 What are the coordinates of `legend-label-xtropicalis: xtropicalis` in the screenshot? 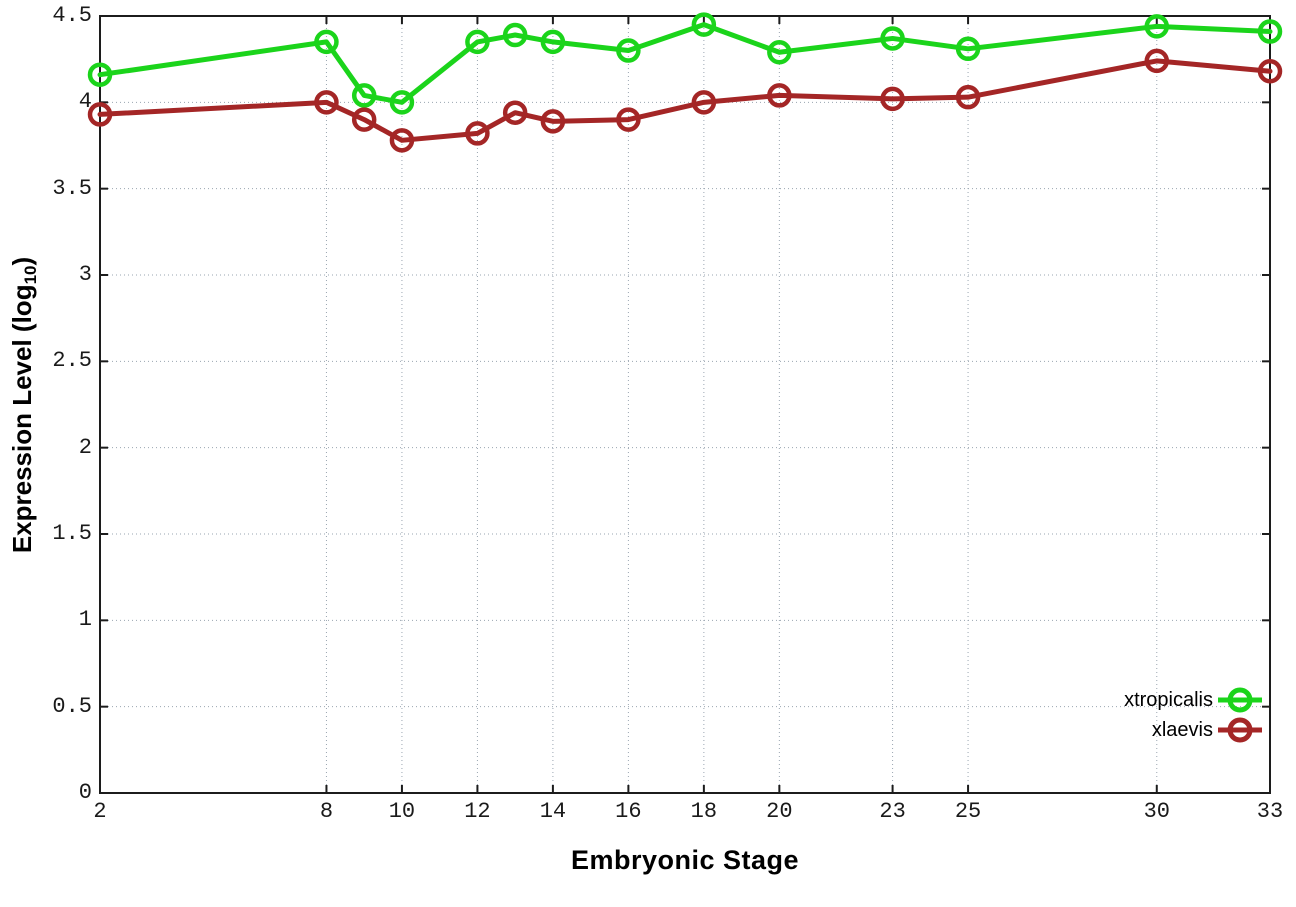 It's located at (1168, 700).